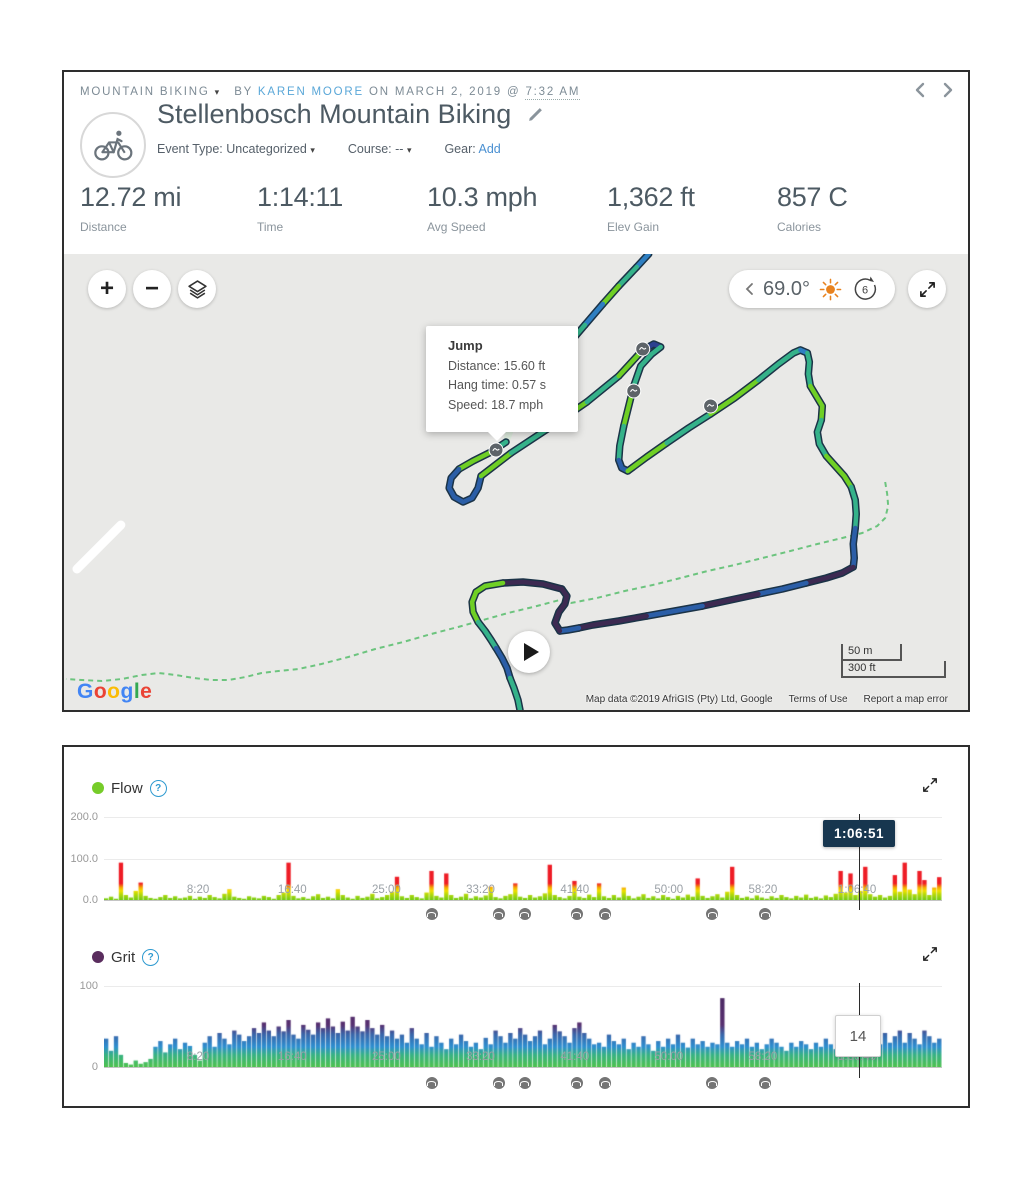 This screenshot has height=1177, width=1034. I want to click on terms-of-use-link: Terms of Use, so click(818, 699).